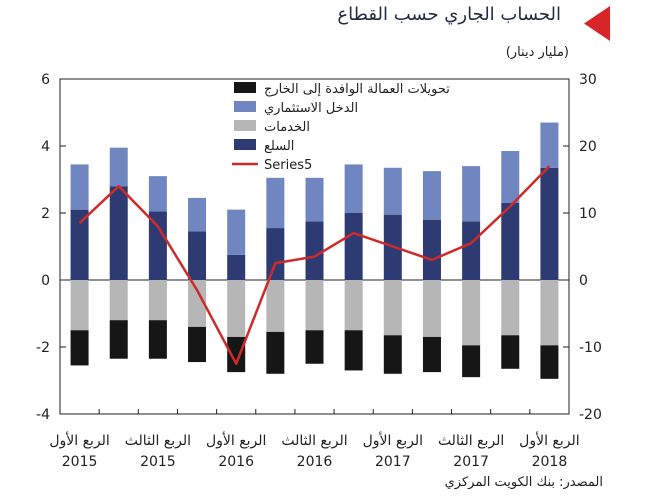 Image resolution: width=649 pixels, height=500 pixels. I want to click on left-axis-tick-label: -2, so click(43, 348).